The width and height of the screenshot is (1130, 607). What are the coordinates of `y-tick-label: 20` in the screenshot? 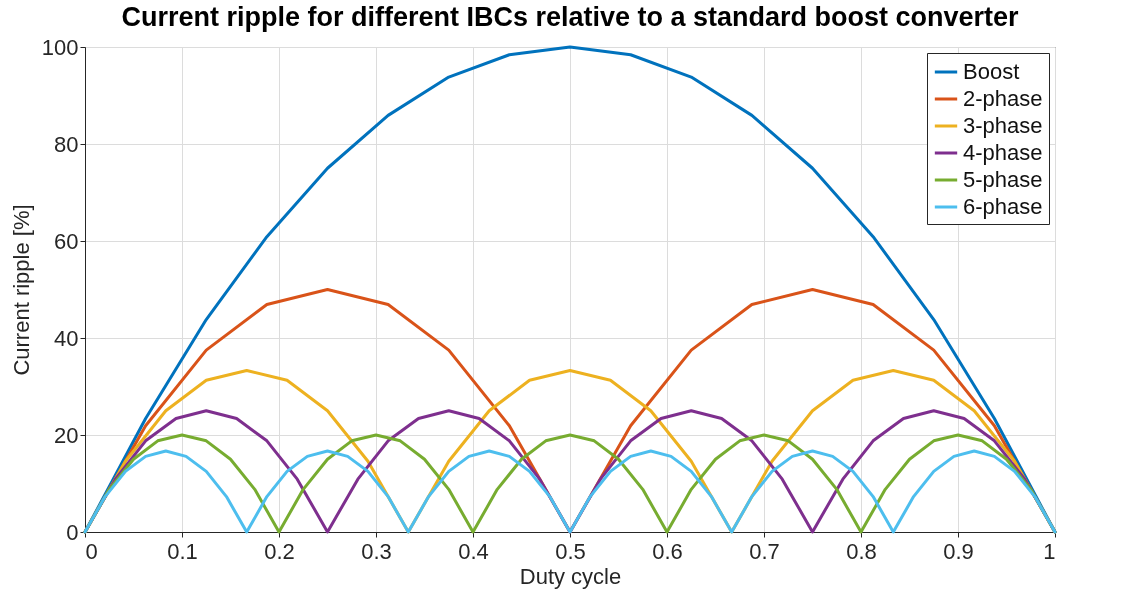 It's located at (66, 435).